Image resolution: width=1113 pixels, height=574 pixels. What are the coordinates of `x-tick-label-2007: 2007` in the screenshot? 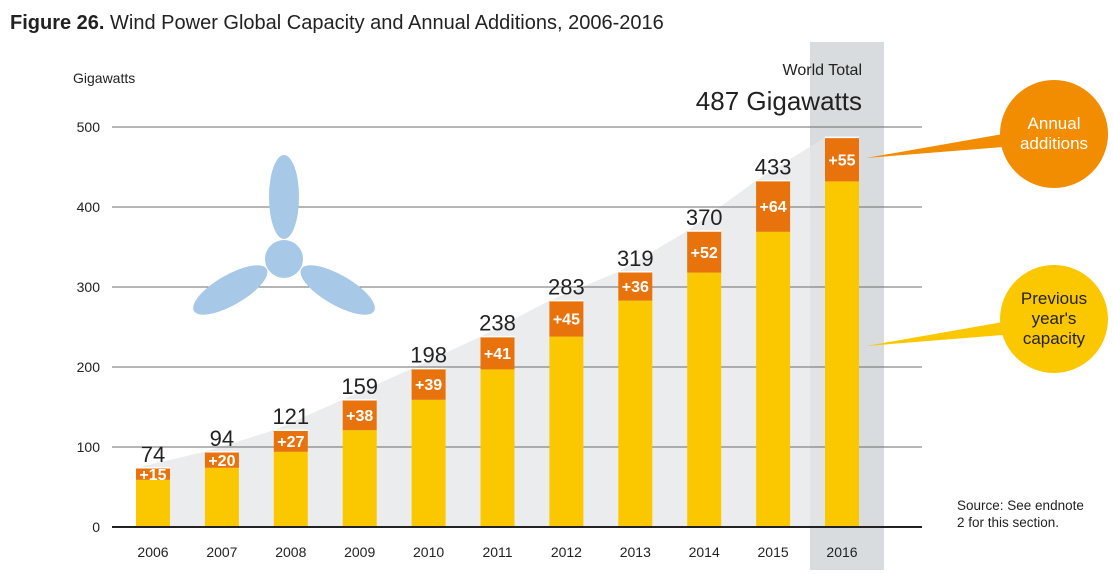 It's located at (221, 552).